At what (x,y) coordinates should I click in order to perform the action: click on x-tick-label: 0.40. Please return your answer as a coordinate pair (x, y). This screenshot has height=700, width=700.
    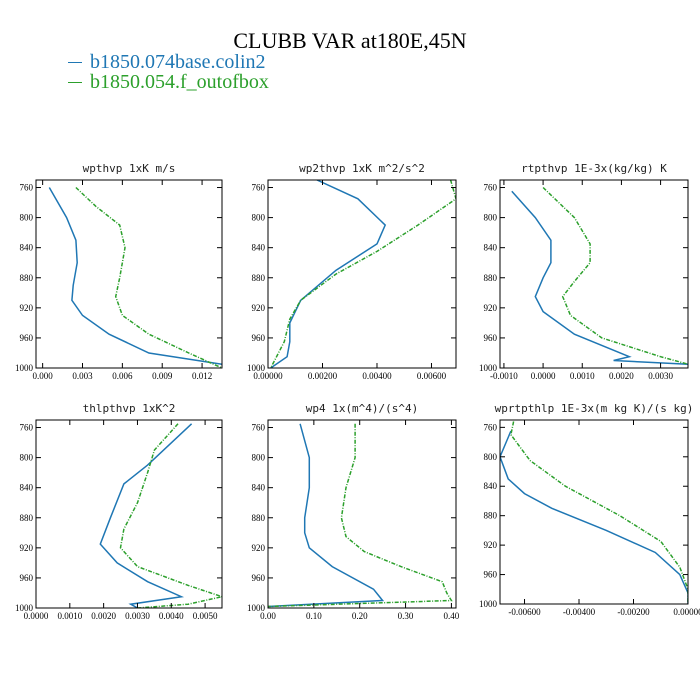
    Looking at the image, I should click on (452, 616).